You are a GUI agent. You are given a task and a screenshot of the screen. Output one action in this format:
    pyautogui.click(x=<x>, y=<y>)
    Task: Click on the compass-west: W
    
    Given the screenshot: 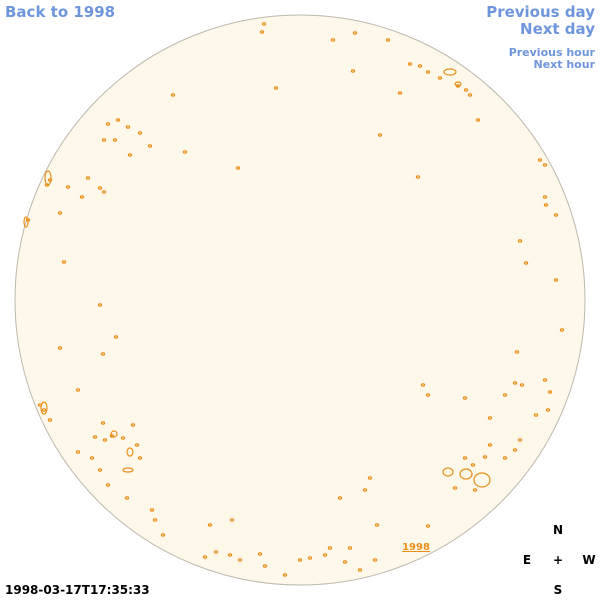 What is the action you would take?
    pyautogui.click(x=588, y=560)
    